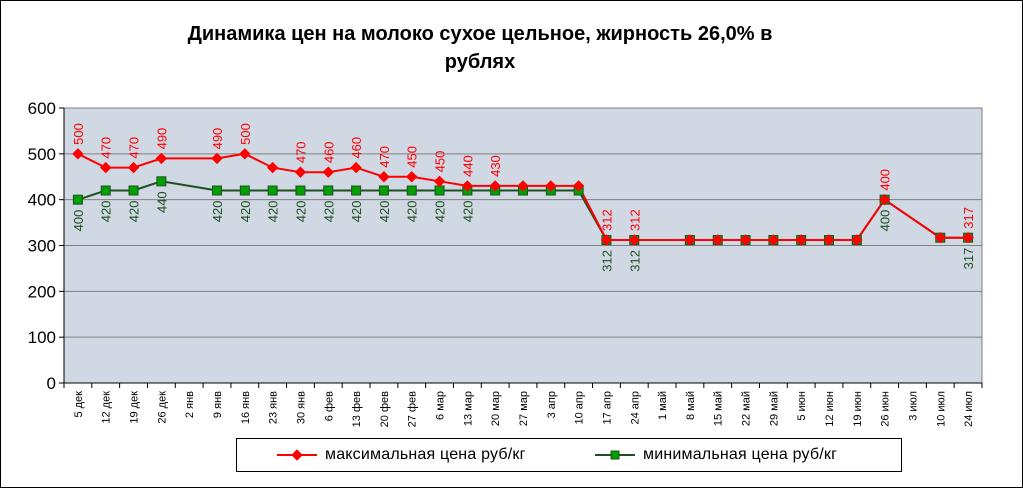  What do you see at coordinates (329, 406) in the screenshot?
I see `x-tick-label: 6 фев` at bounding box center [329, 406].